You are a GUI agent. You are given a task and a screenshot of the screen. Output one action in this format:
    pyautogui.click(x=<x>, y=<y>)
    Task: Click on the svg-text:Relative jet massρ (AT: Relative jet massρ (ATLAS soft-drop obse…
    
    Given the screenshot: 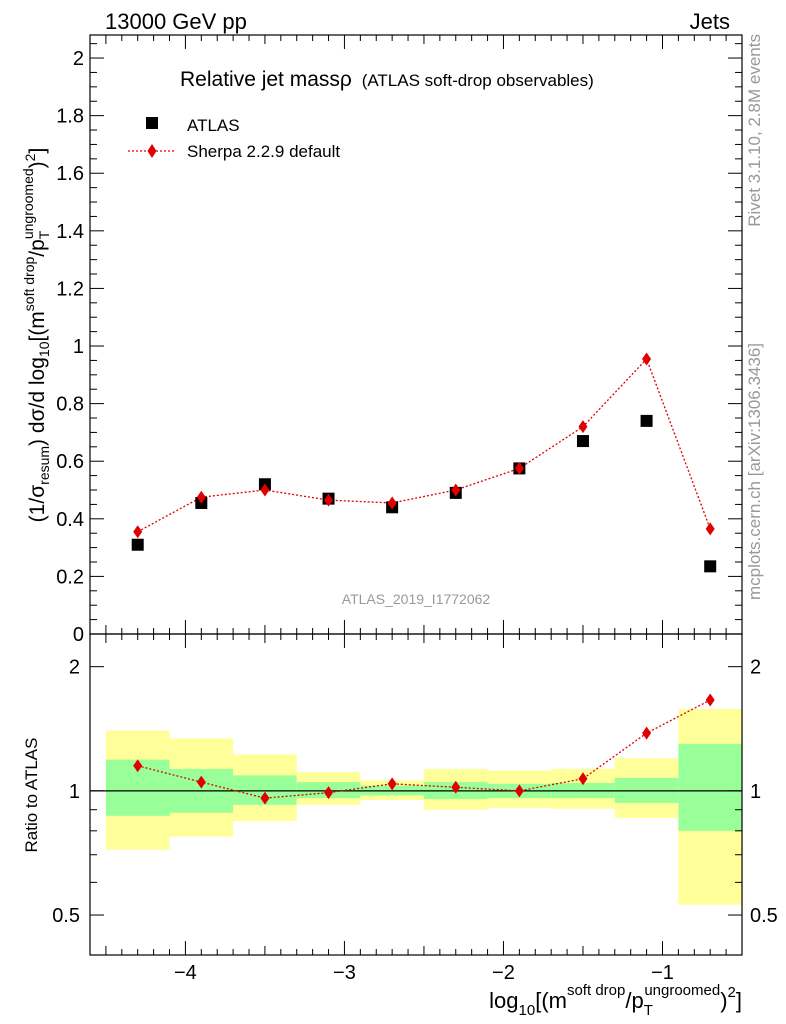 What is the action you would take?
    pyautogui.click(x=387, y=79)
    